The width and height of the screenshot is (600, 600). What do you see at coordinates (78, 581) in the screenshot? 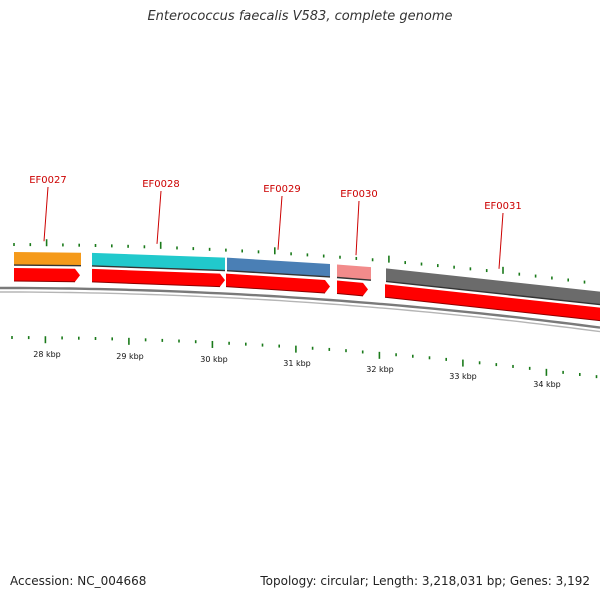
I see `accession-text: Accession: NC_004668` at bounding box center [78, 581].